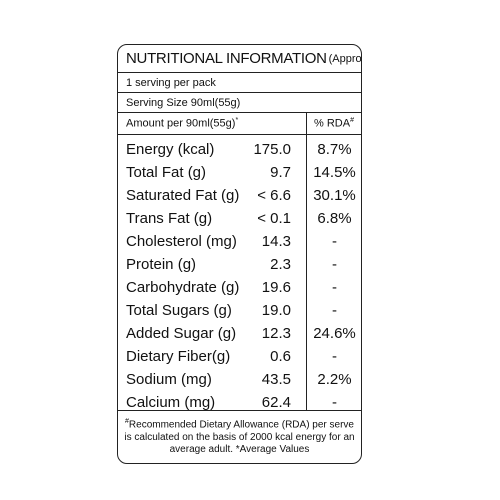 This screenshot has height=500, width=500. What do you see at coordinates (166, 172) in the screenshot?
I see `nutrient-name: Total Fat (g)` at bounding box center [166, 172].